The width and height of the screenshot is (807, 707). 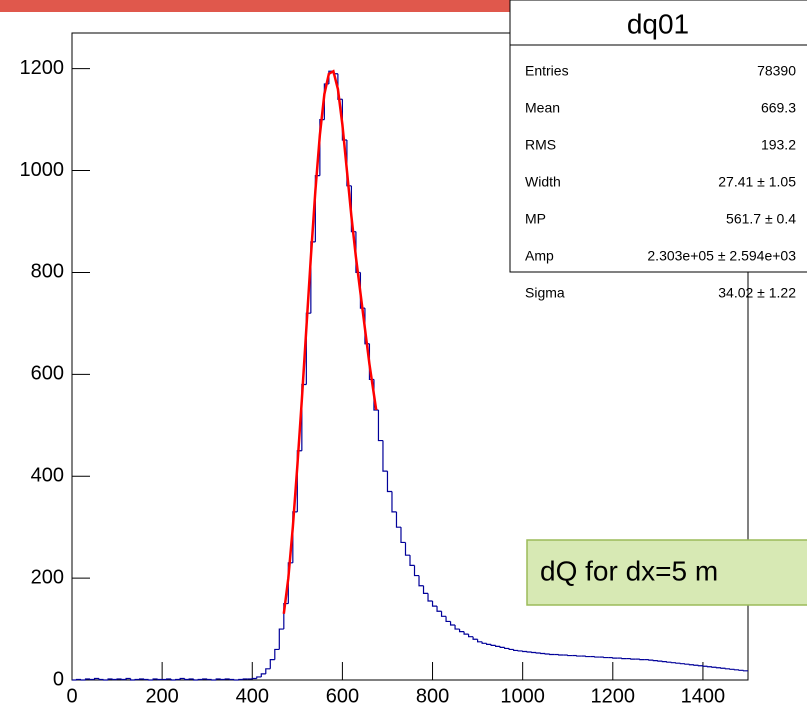 What do you see at coordinates (47, 476) in the screenshot?
I see `y-tick-label: 400` at bounding box center [47, 476].